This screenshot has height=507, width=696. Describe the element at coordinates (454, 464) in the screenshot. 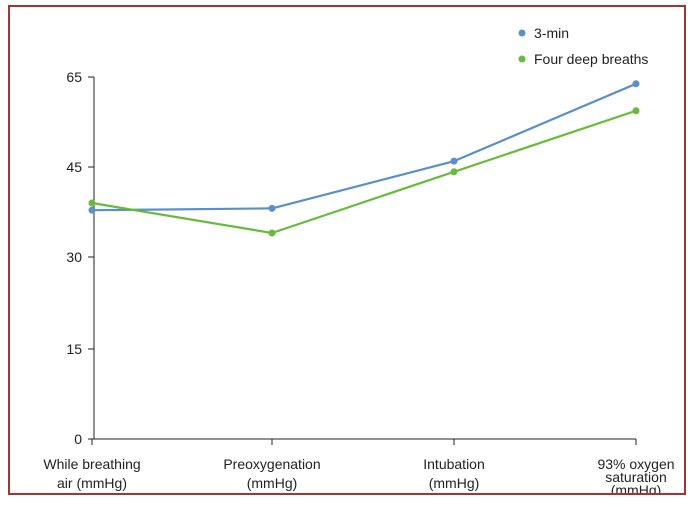

I see `x-tick-label: Intubation` at that location.